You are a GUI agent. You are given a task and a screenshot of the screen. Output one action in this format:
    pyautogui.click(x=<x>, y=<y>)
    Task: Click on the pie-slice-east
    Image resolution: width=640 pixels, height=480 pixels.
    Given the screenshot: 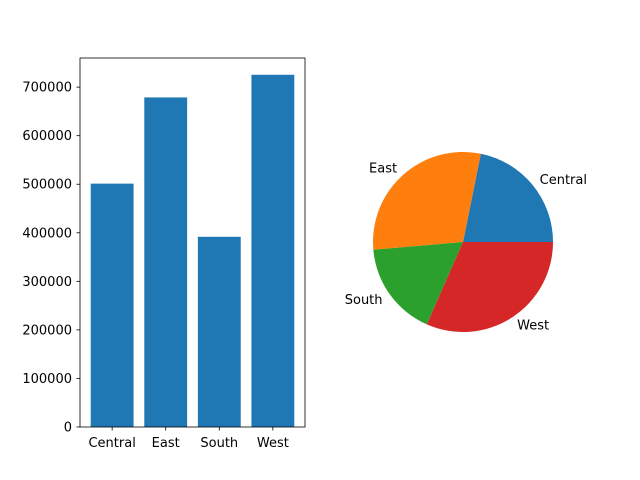 What is the action you would take?
    pyautogui.click(x=426, y=201)
    